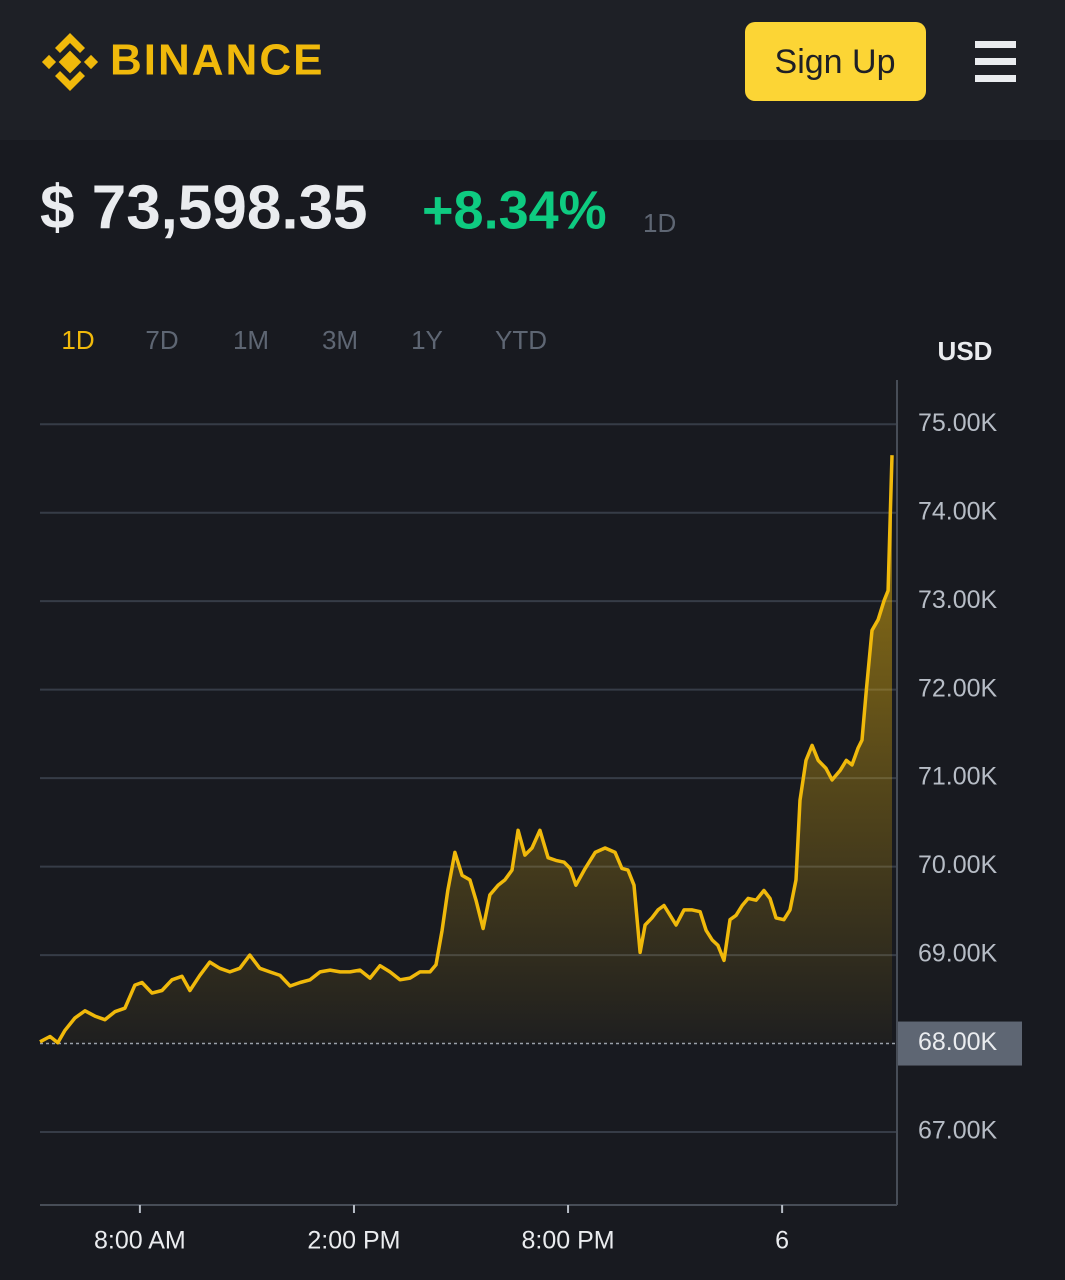  What do you see at coordinates (958, 865) in the screenshot?
I see `y-tick-label: 70.00K` at bounding box center [958, 865].